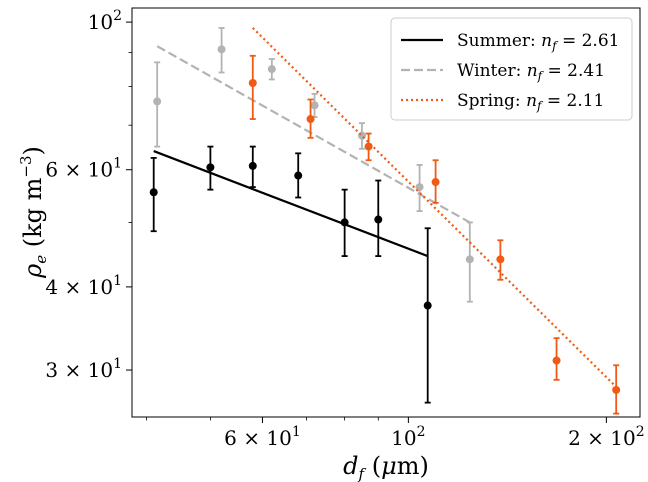 Image resolution: width=648 pixels, height=482 pixels. Describe the element at coordinates (530, 102) in the screenshot. I see `legend-label: Spring: nf = 2.11` at that location.